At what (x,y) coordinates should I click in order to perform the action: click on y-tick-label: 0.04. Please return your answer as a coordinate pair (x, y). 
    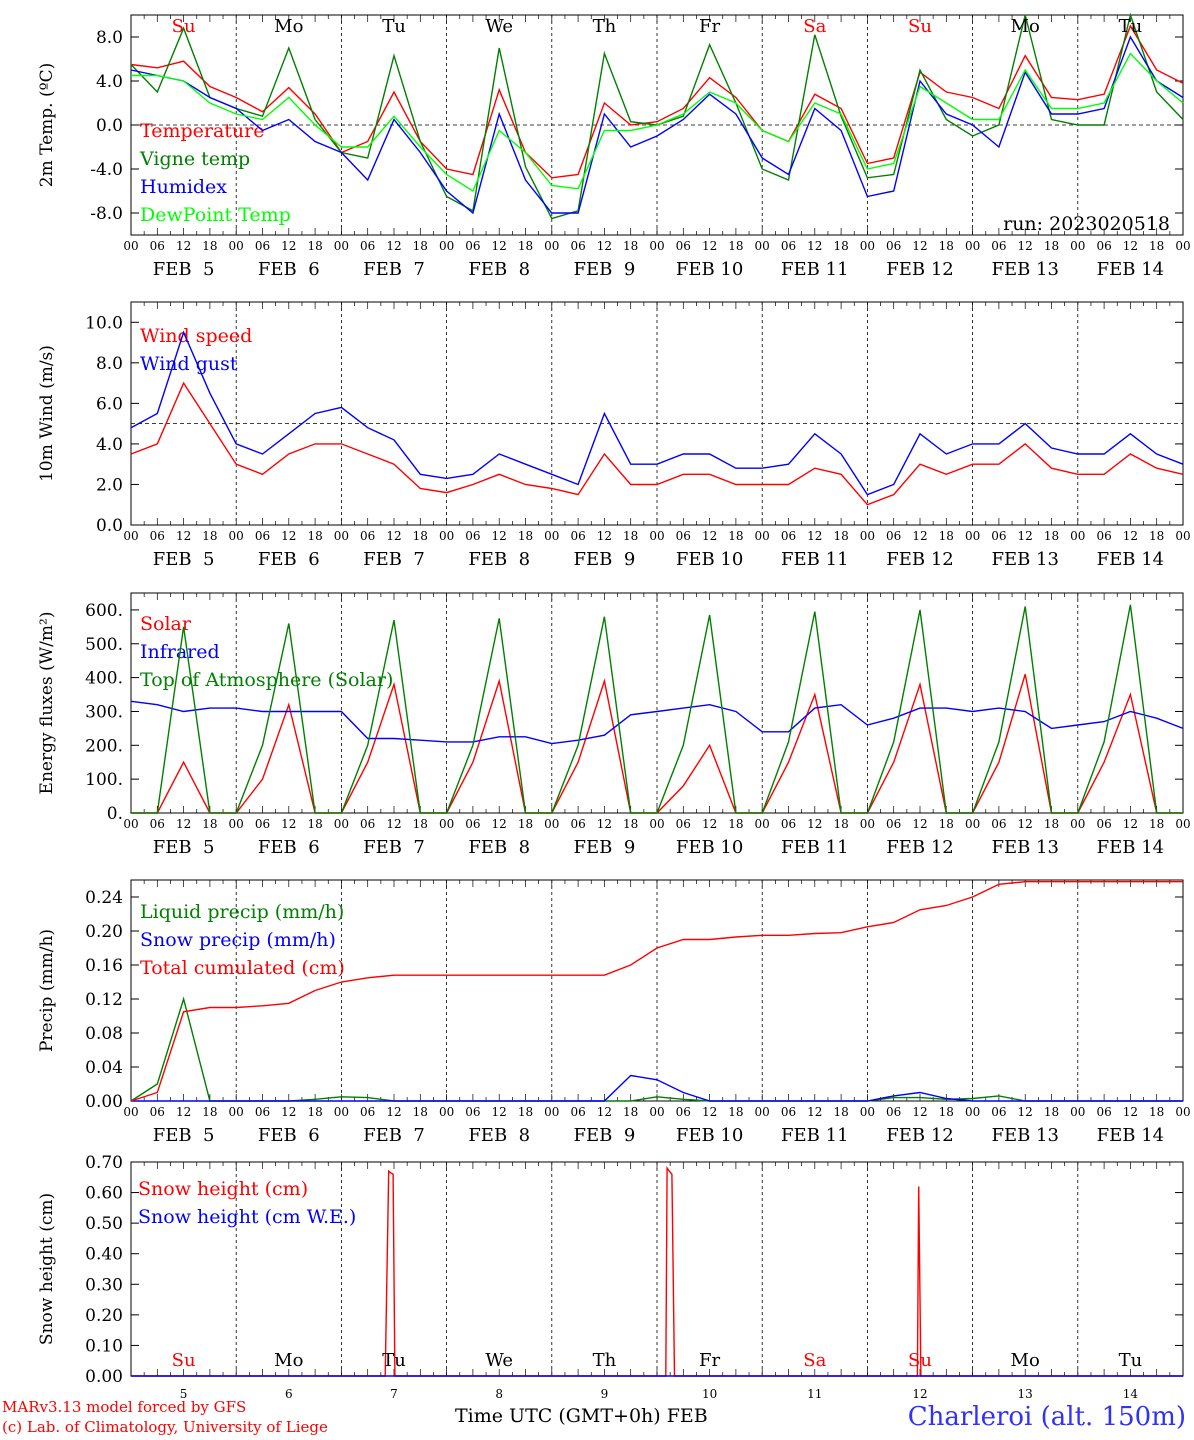
    Looking at the image, I should click on (104, 1068).